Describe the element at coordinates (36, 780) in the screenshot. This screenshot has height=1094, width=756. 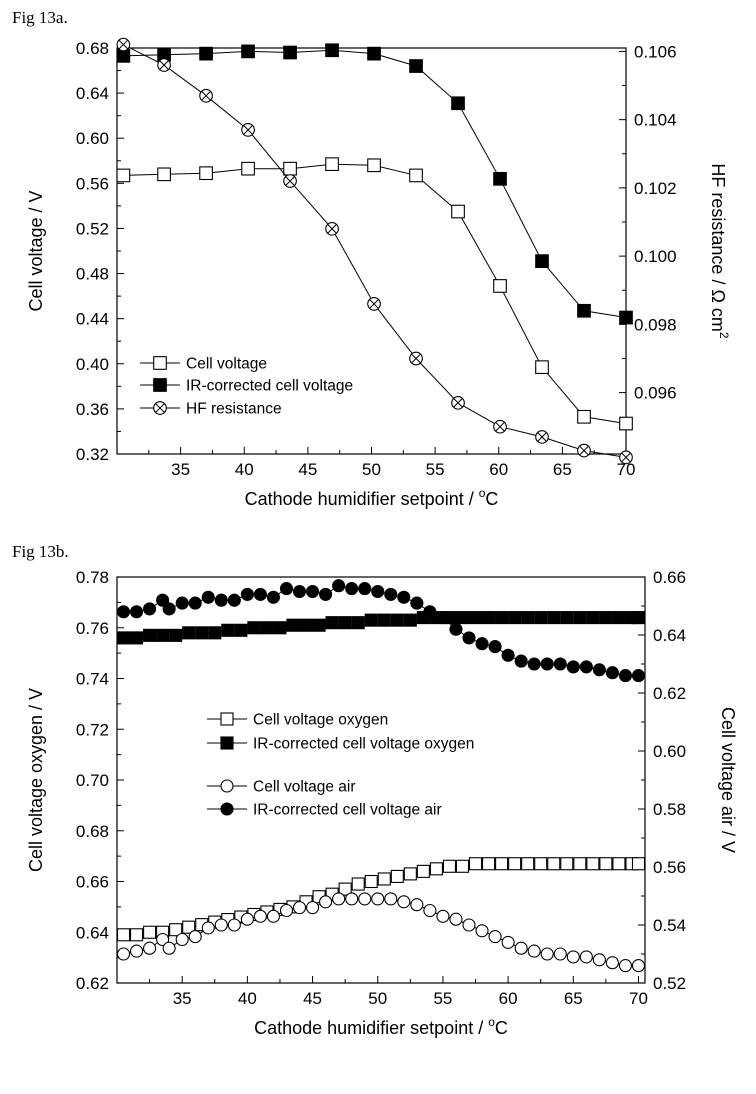
I see `y-axis-title-b: Cell voltage oxygen / V` at that location.